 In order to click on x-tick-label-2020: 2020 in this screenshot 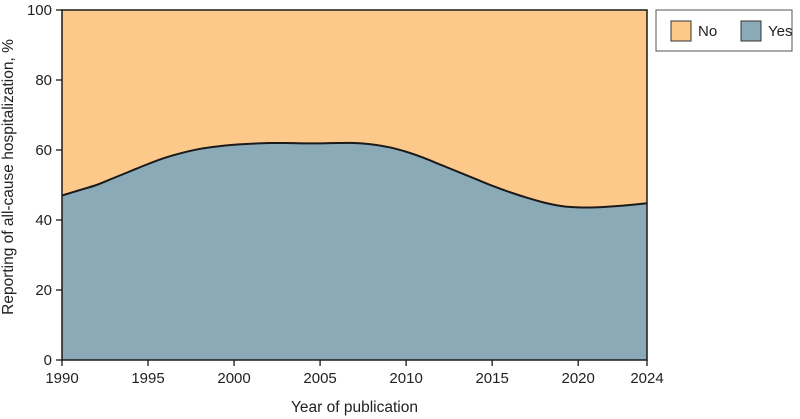, I will do `click(577, 378)`.